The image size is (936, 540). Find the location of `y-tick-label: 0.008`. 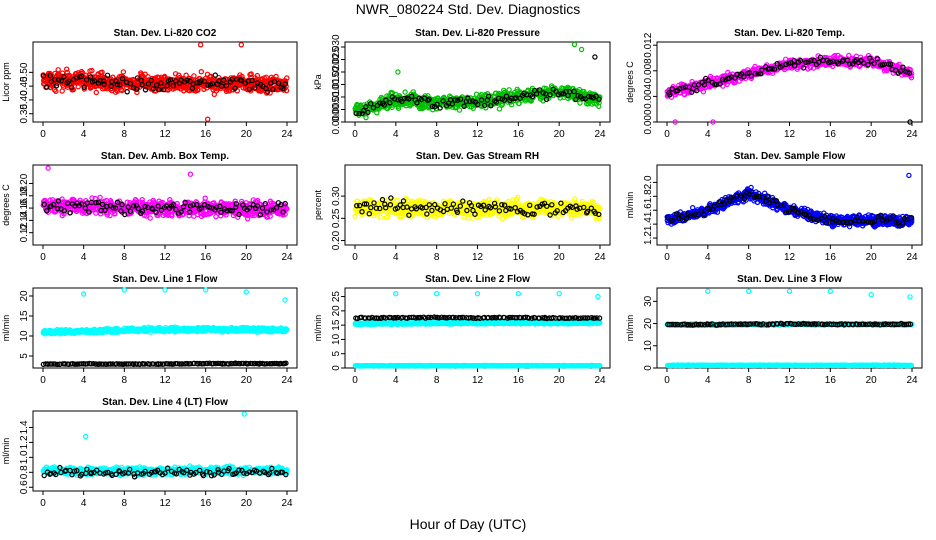

y-tick-label: 0.008 is located at coordinates (648, 70).